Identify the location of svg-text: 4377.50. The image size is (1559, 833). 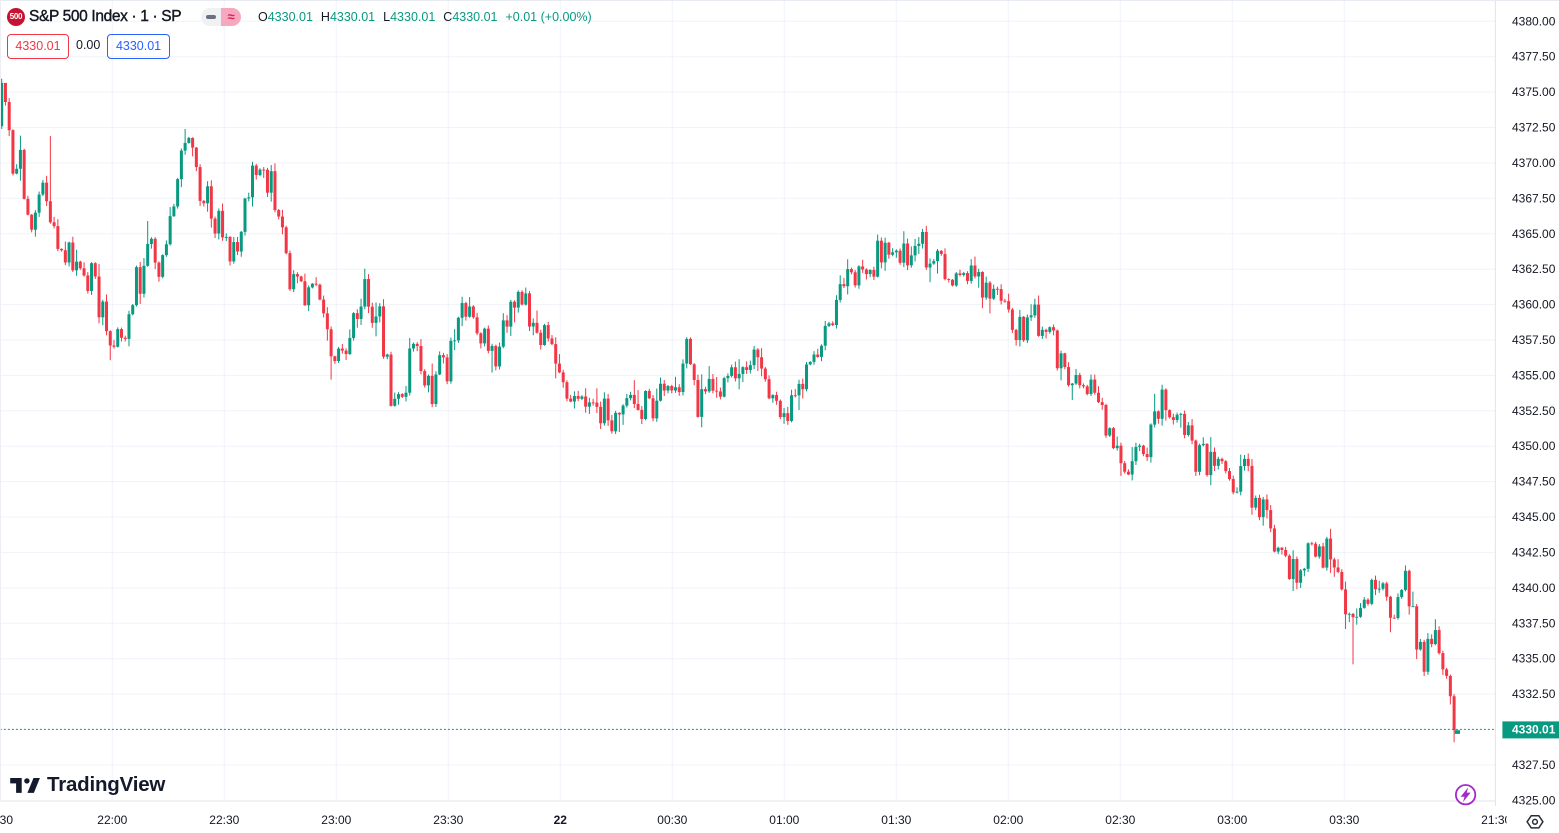
(1534, 57).